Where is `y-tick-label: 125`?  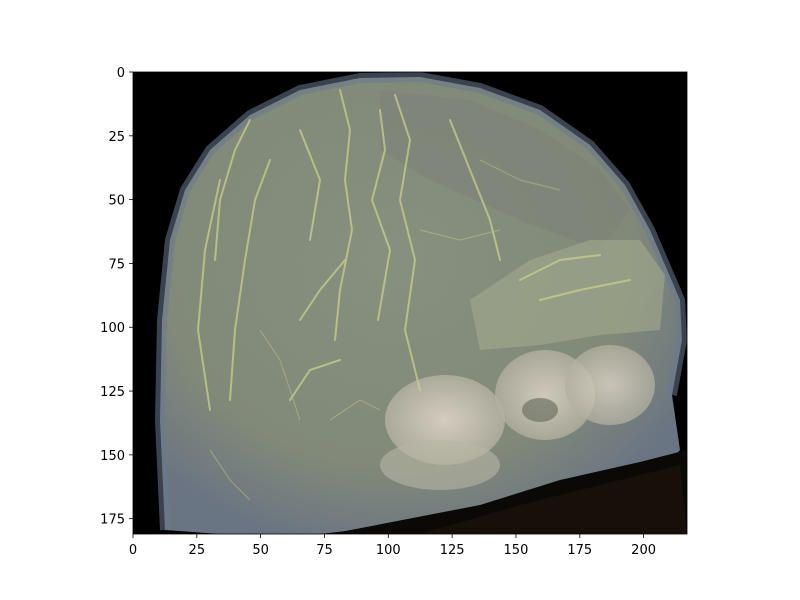 y-tick-label: 125 is located at coordinates (112, 392).